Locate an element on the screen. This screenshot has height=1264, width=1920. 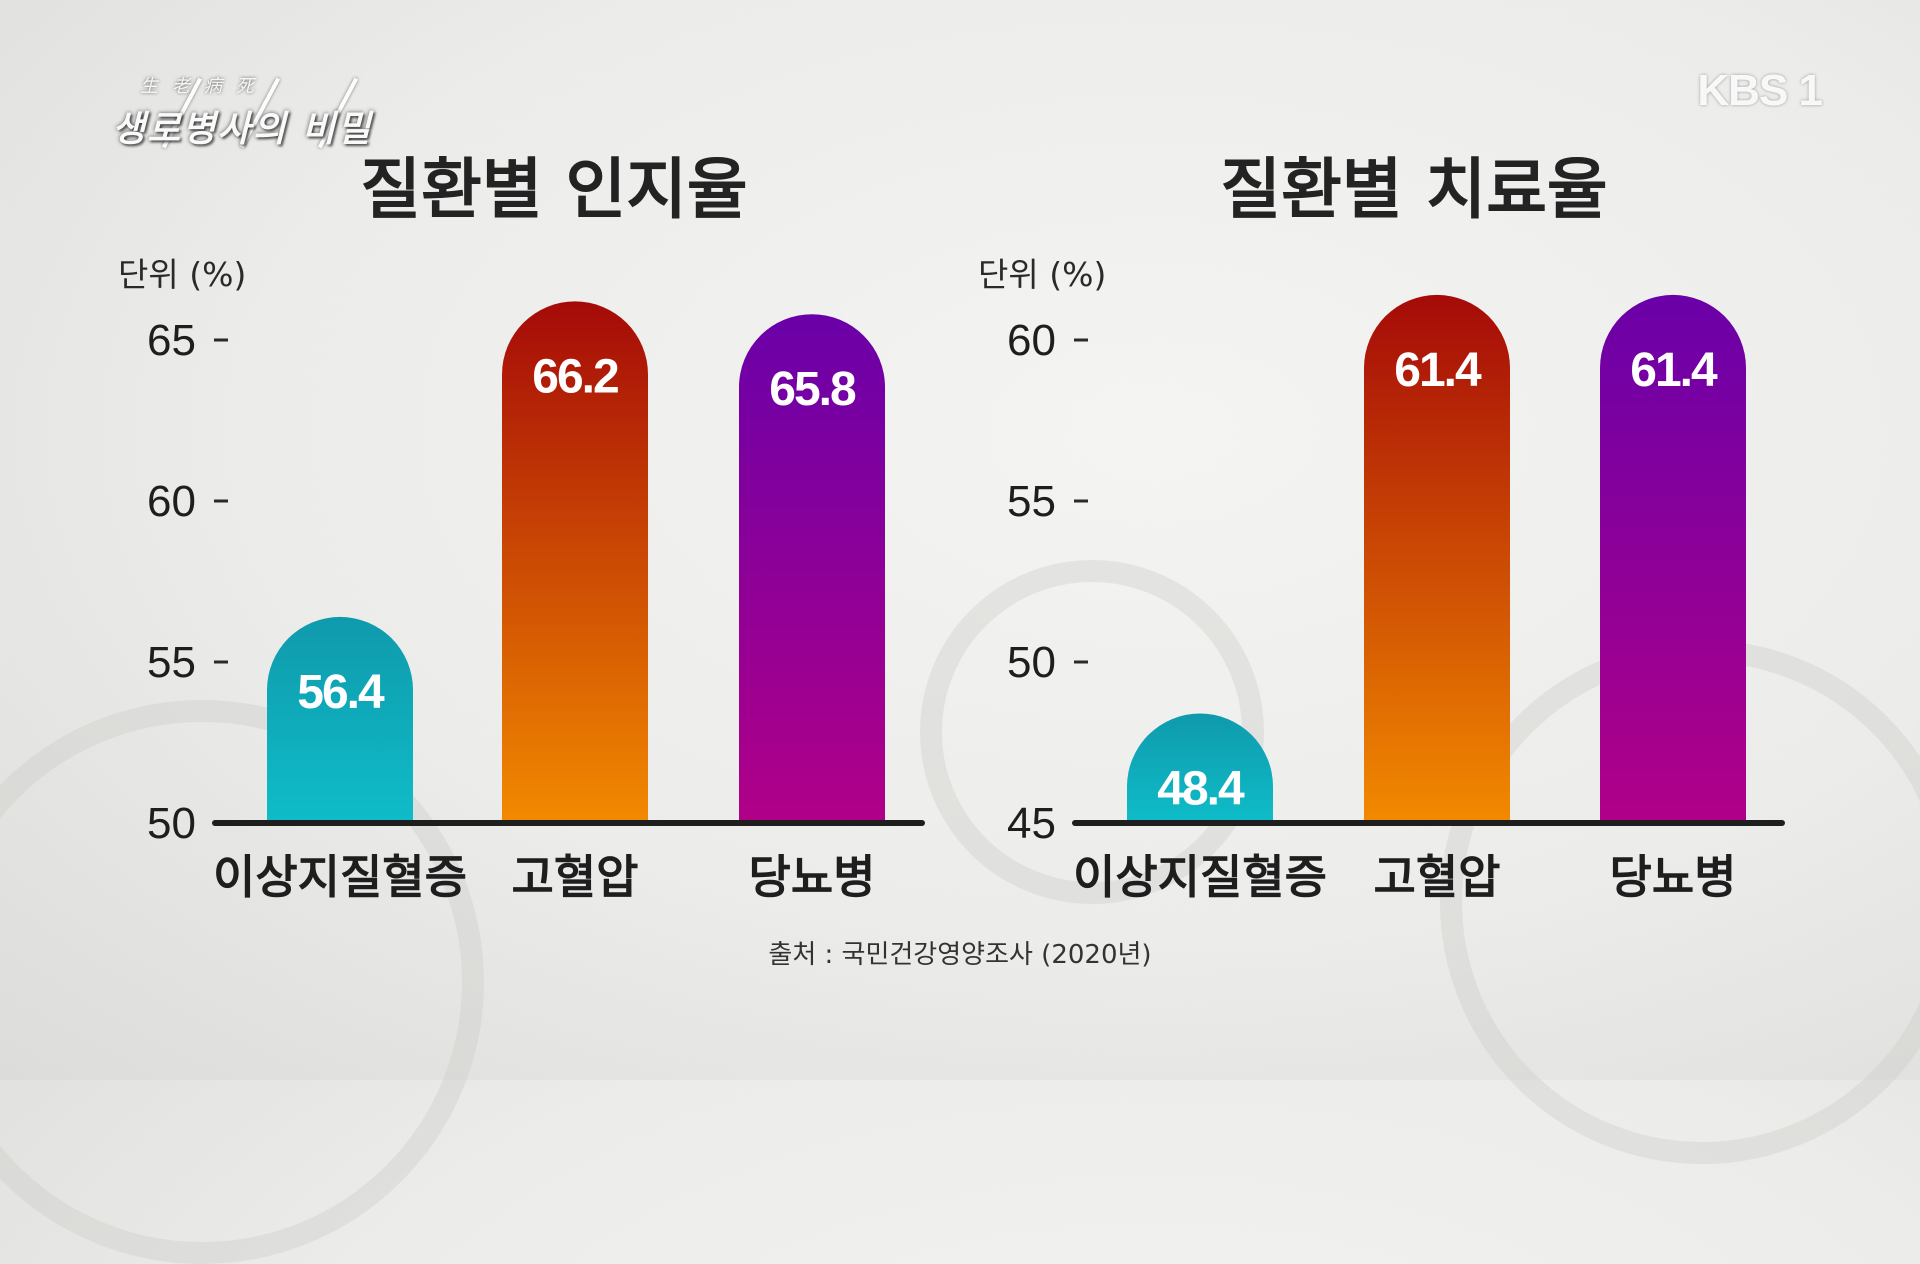
bar-value-label: 56.4 is located at coordinates (341, 692).